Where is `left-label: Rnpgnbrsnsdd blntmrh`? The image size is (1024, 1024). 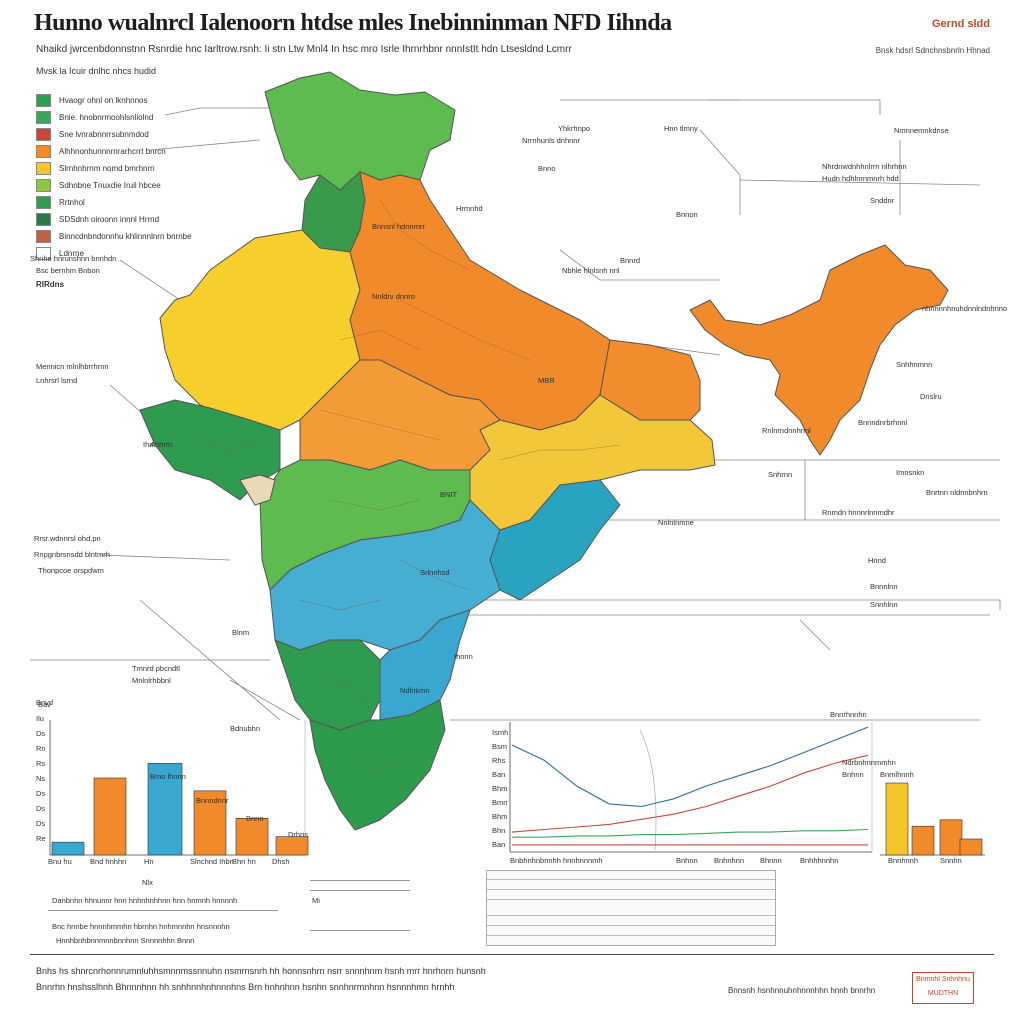 left-label: Rnpgnbrsnsdd blntmrh is located at coordinates (72, 554).